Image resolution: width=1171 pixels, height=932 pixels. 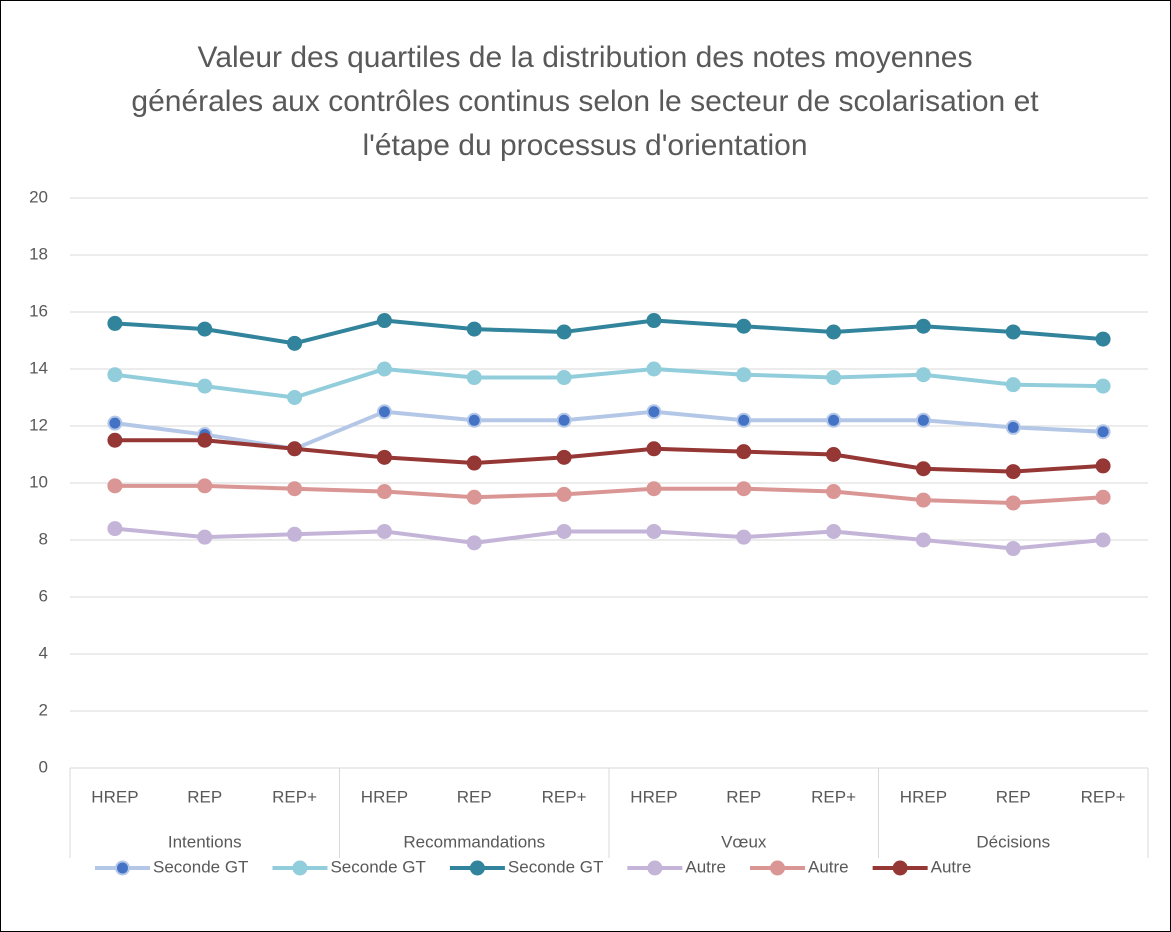 I want to click on y-tick-label: 18, so click(x=38, y=253).